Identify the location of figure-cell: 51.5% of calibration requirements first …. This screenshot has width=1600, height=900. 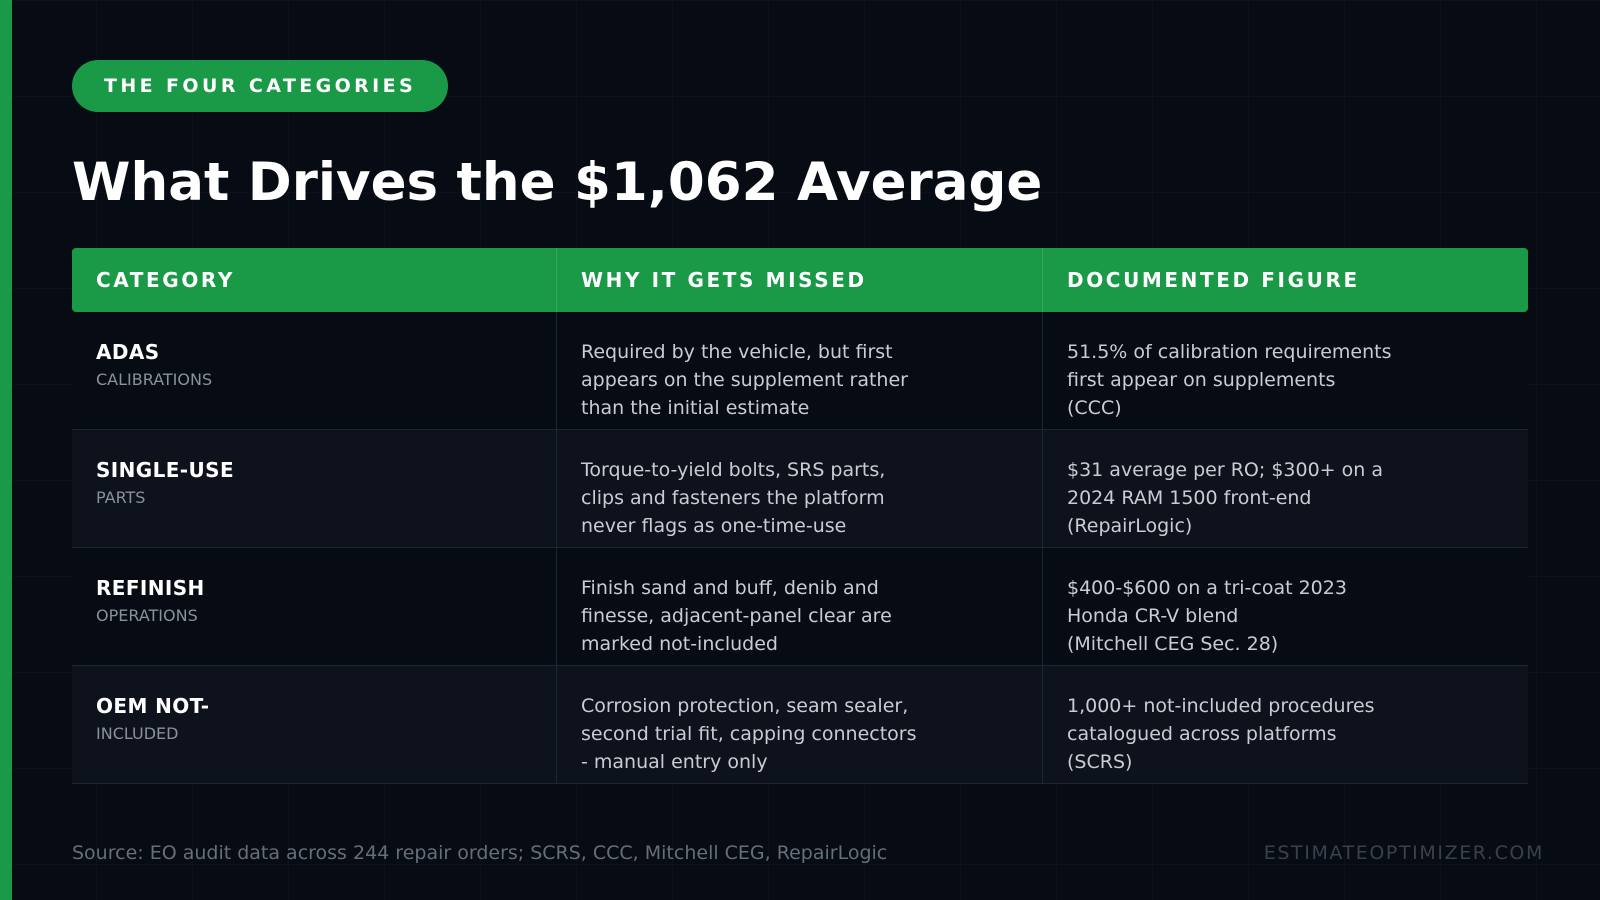
(1285, 370).